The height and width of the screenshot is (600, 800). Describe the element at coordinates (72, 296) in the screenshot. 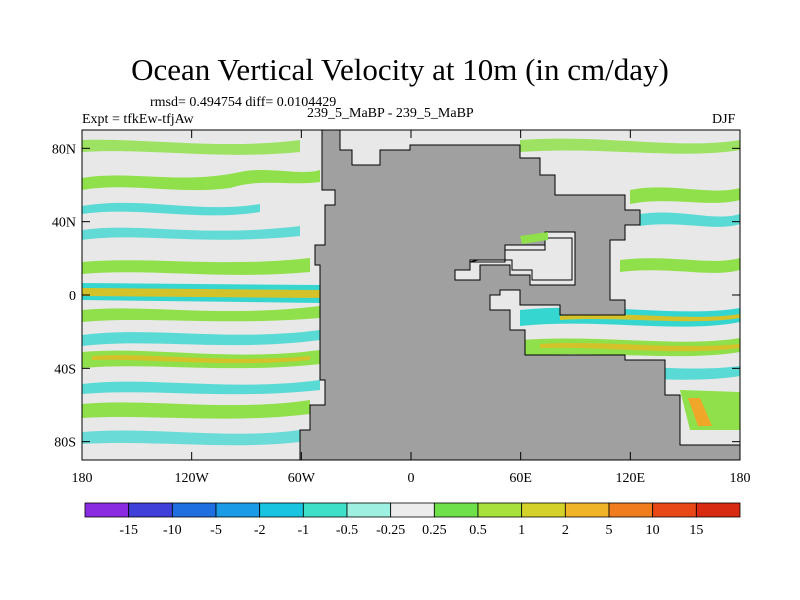

I see `y-tick-label: 0` at that location.